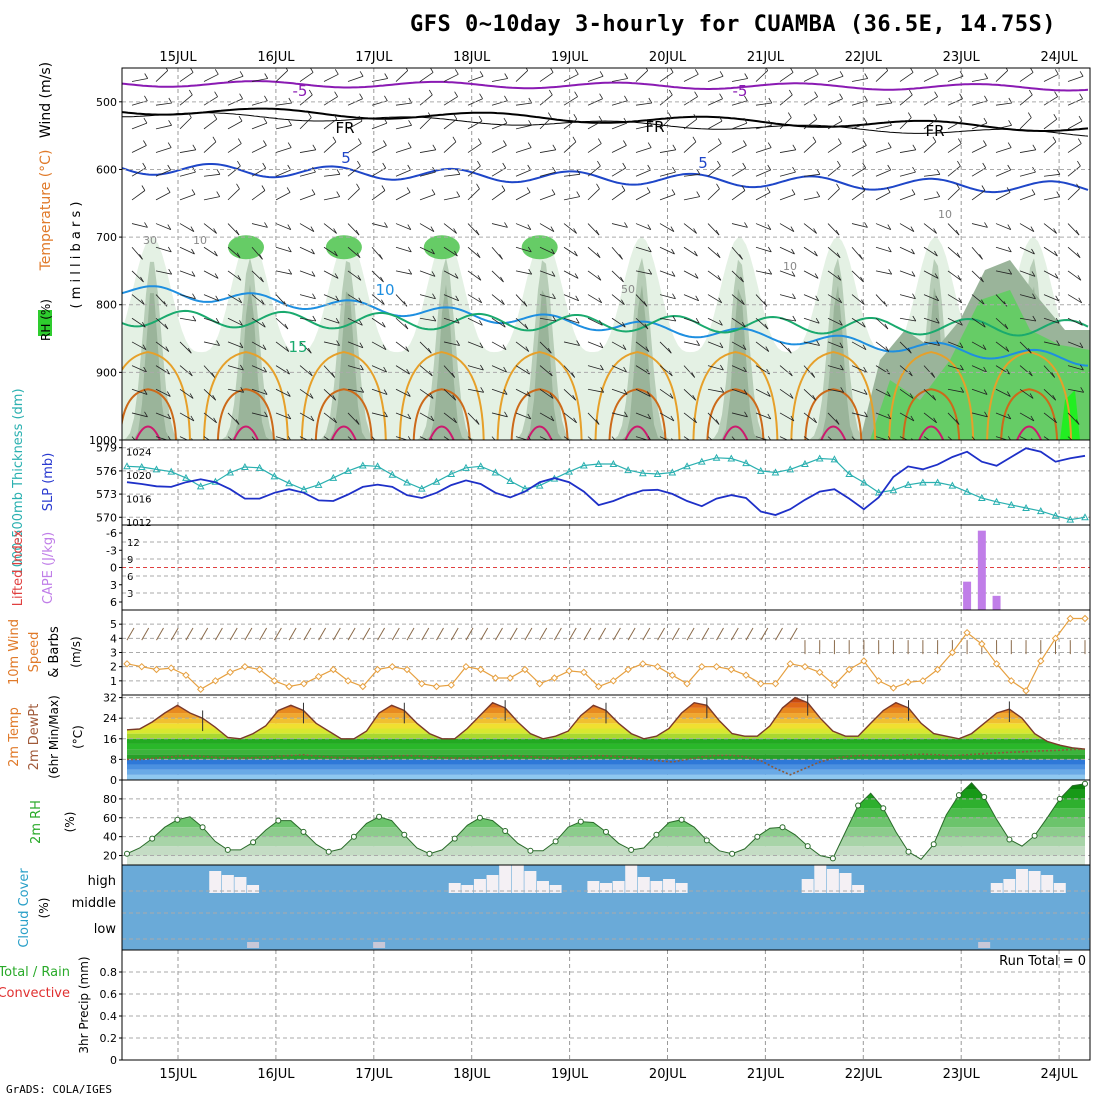  Describe the element at coordinates (106, 169) in the screenshot. I see `pressure-tick: 600` at that location.